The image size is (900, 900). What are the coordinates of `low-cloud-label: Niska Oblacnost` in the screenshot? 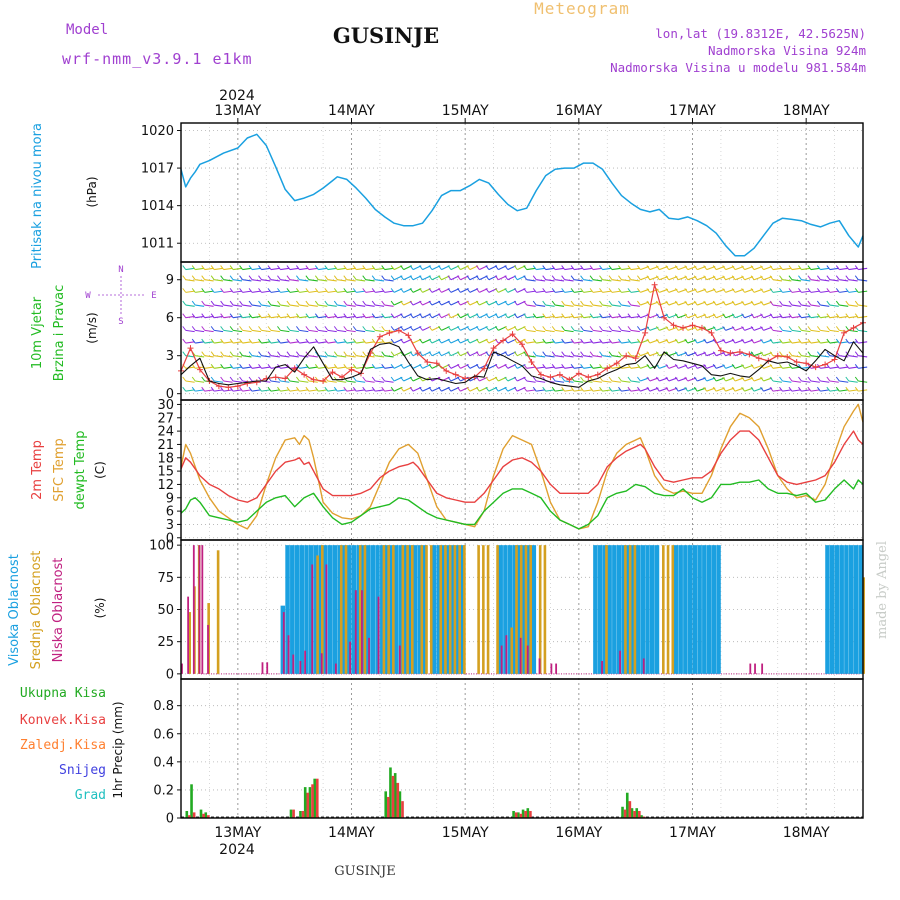 It's located at (58, 610).